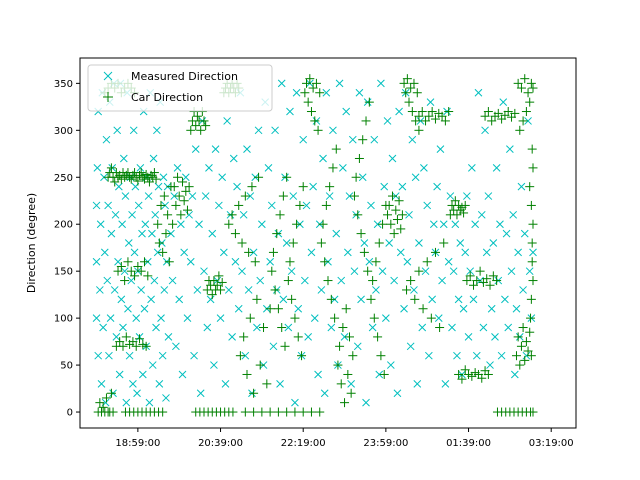  Describe the element at coordinates (108, 76) in the screenshot. I see `legend-marker-measured-direction` at that location.